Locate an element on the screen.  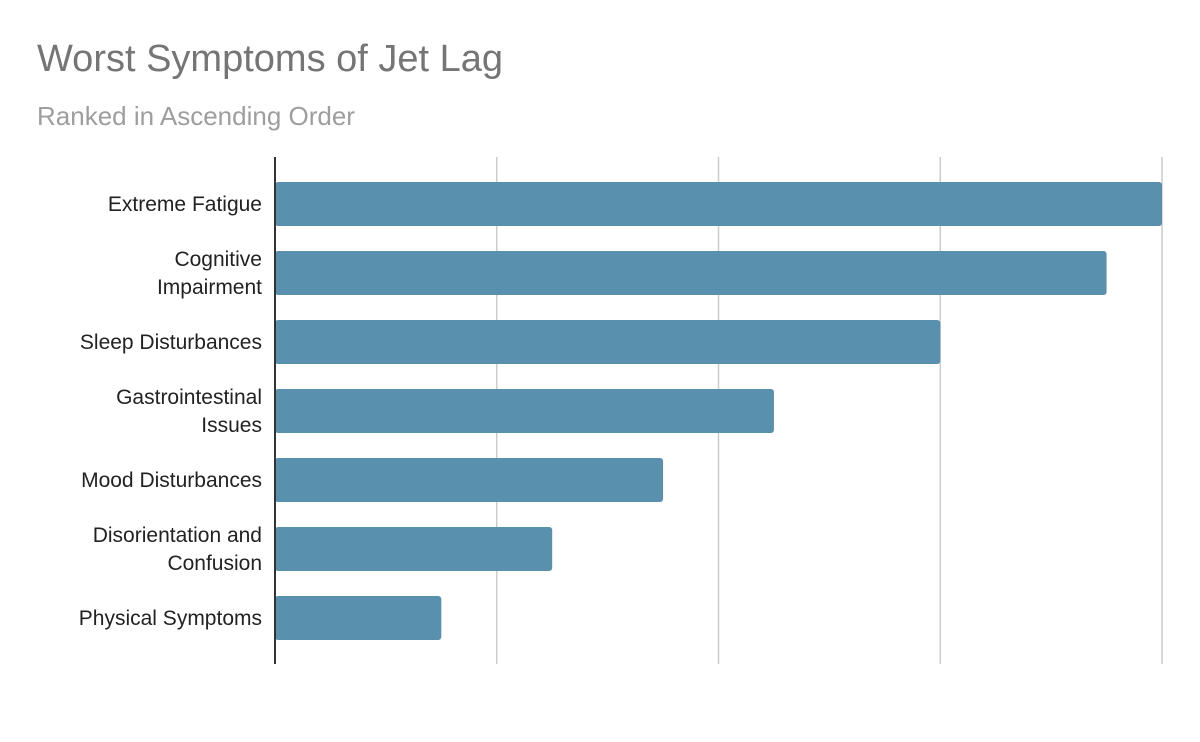
category-label-line: Extreme Fatigue is located at coordinates (185, 204).